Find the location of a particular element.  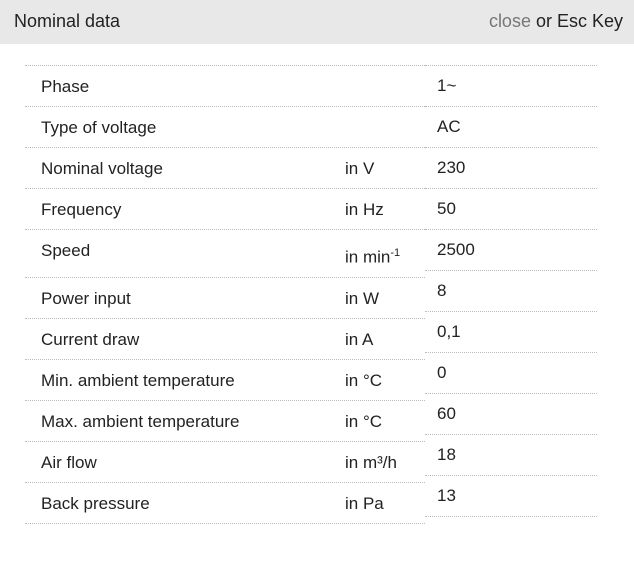

row-unit: in Pa is located at coordinates (364, 504).